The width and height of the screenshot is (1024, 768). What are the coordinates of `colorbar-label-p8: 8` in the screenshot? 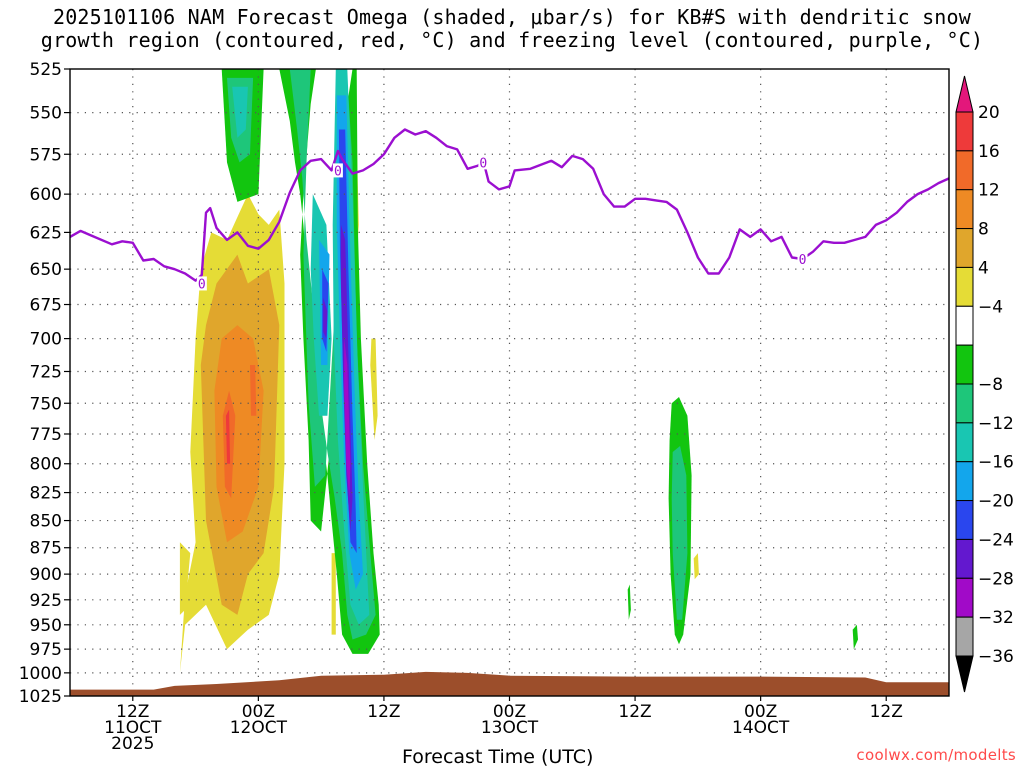 It's located at (983, 230).